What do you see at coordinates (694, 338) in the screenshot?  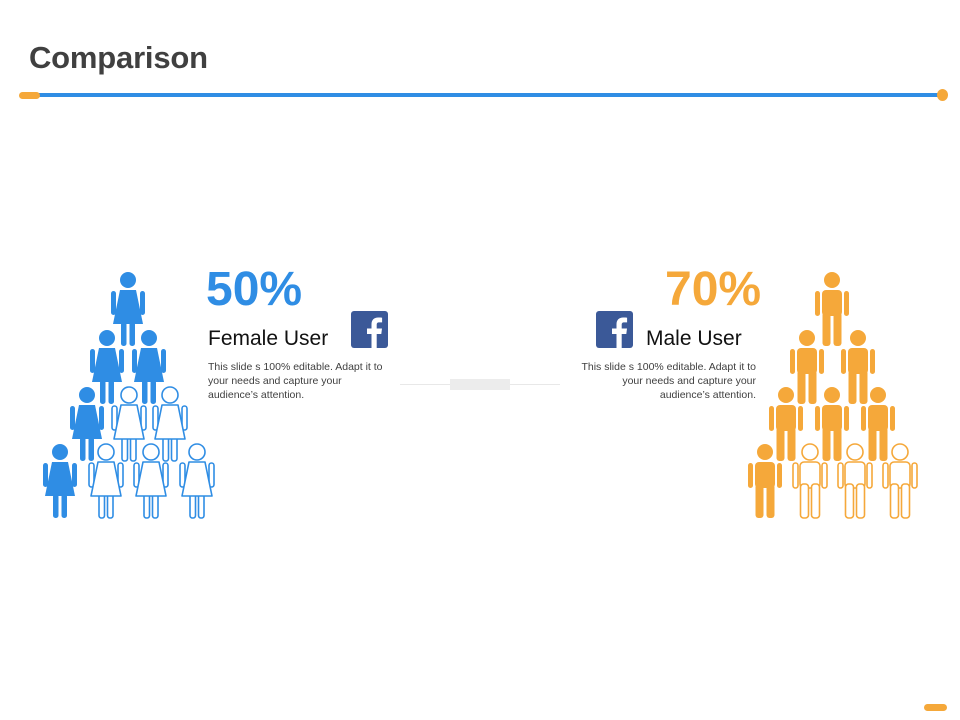 I see `male-user-label: Male User` at bounding box center [694, 338].